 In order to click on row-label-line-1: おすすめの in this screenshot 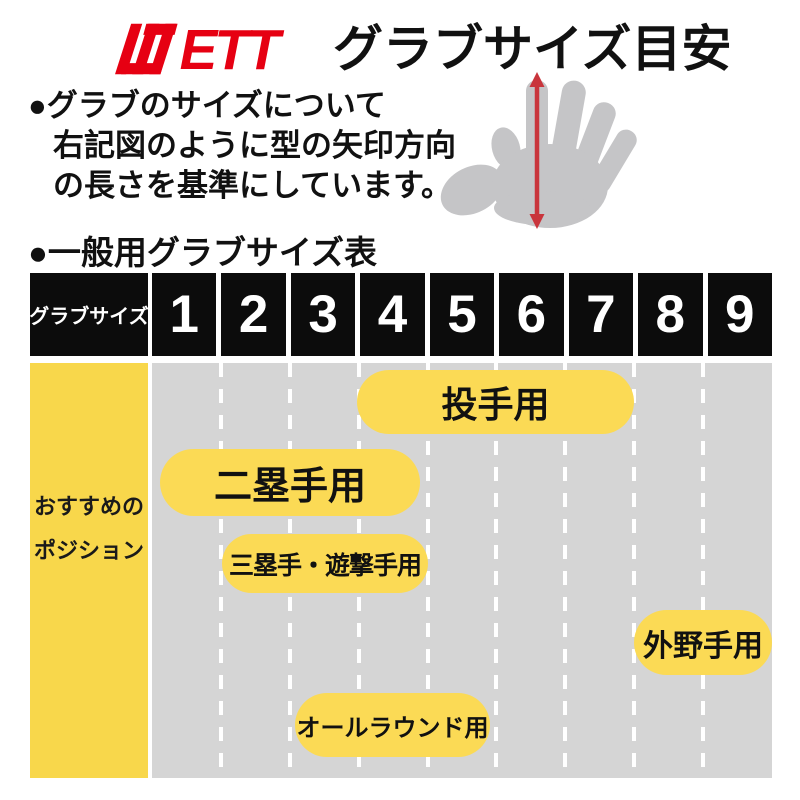, I will do `click(88, 506)`.